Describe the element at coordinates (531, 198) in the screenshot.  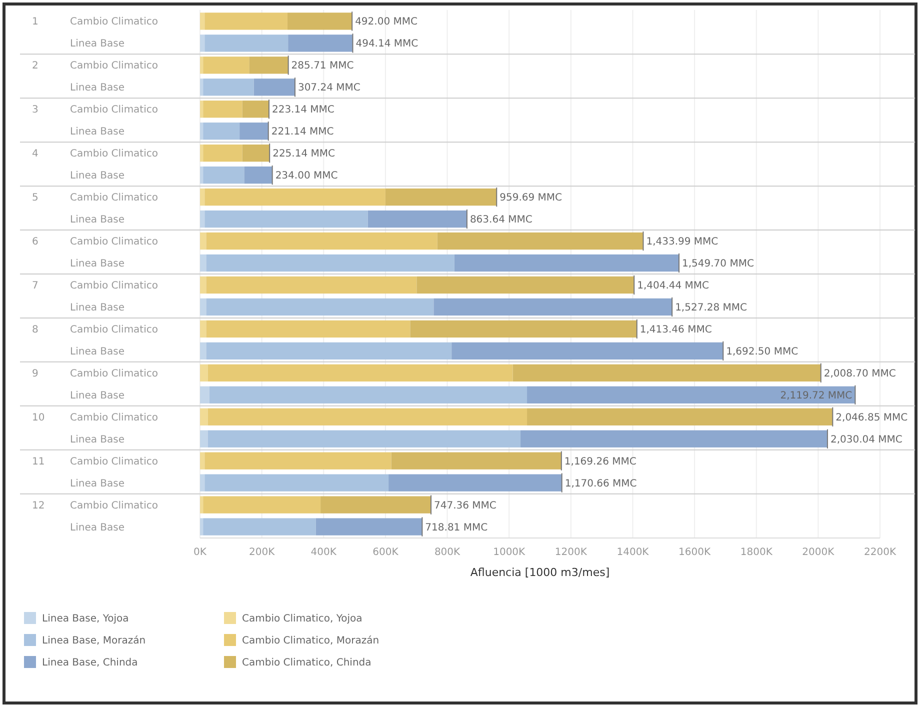
I see `total-label: 959.69 MMC` at that location.